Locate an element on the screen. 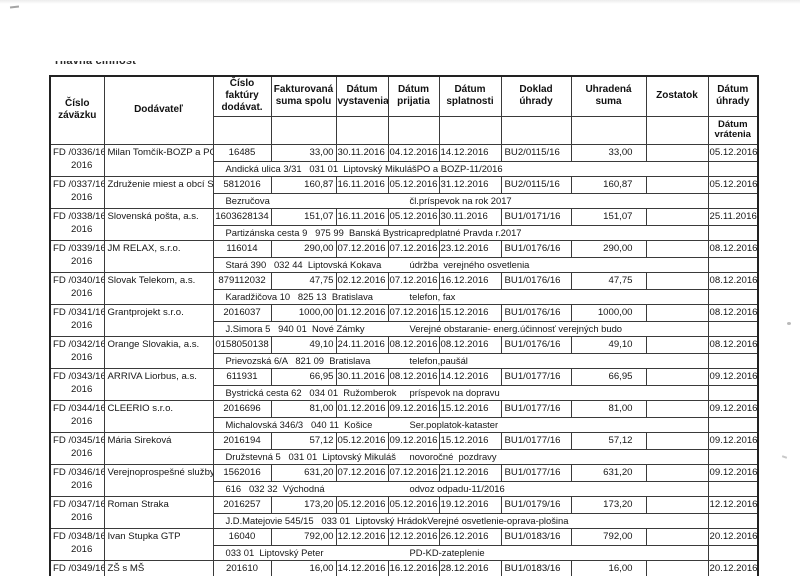 The image size is (800, 576). header-empty is located at coordinates (303, 130).